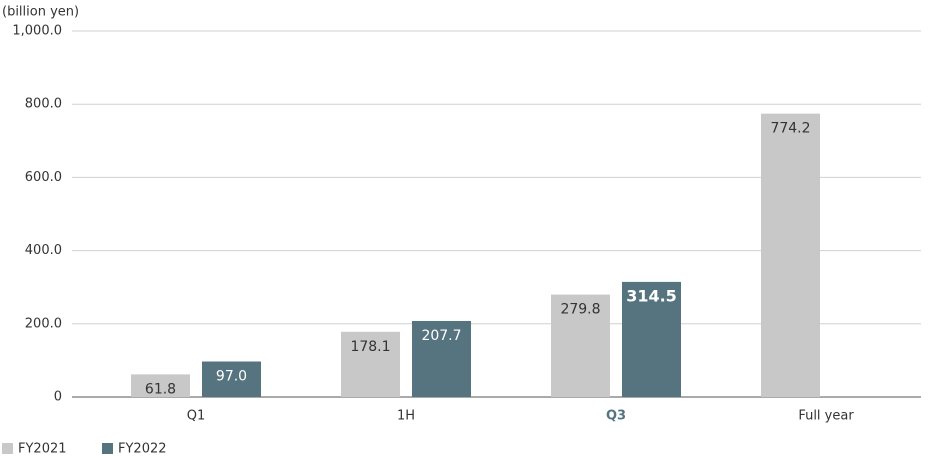 Image resolution: width=936 pixels, height=456 pixels. I want to click on legend-label: FY2021, so click(42, 449).